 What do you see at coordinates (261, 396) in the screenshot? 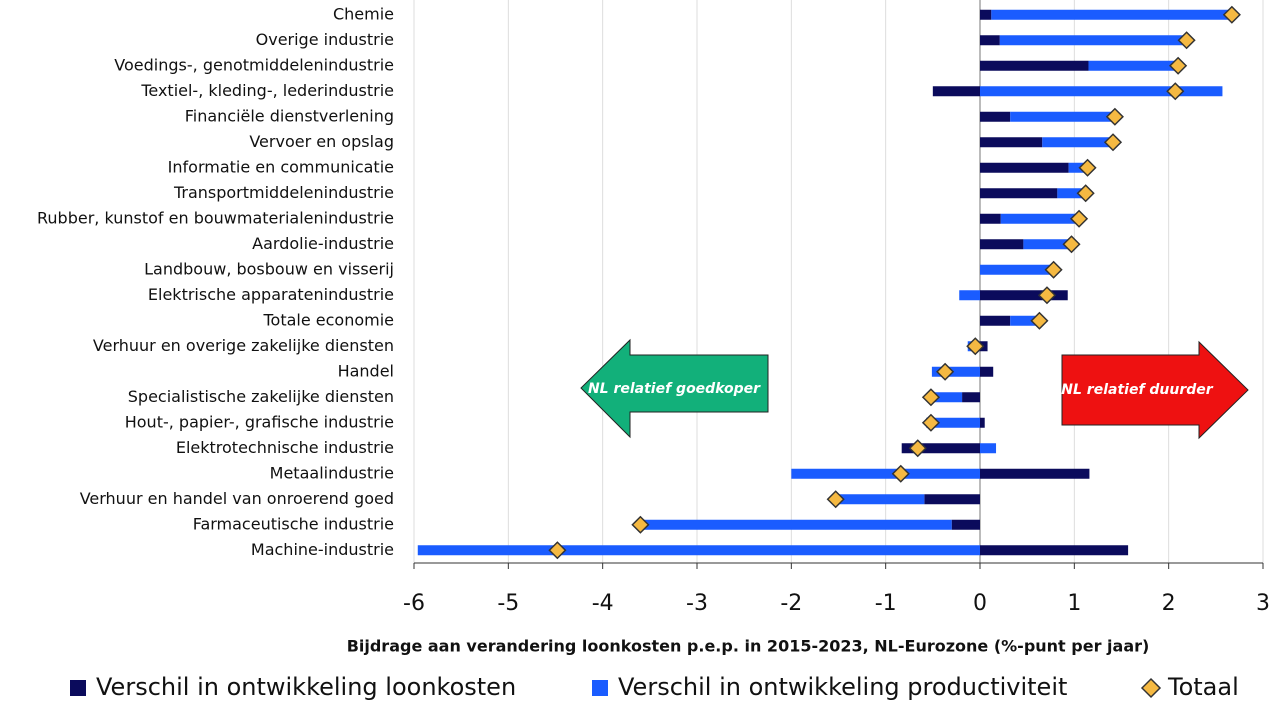
I see `y-tick-label: Specialistische zakelijke diensten` at bounding box center [261, 396].